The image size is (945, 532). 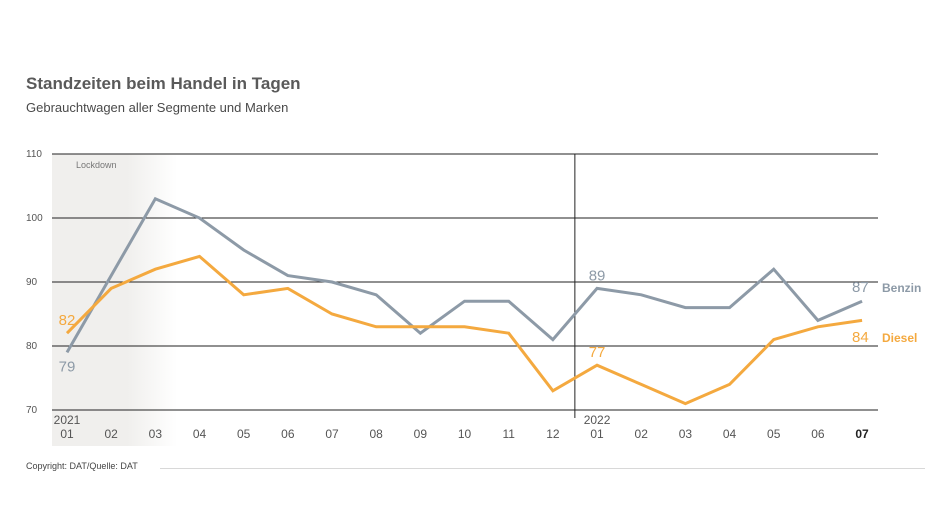 What do you see at coordinates (32, 282) in the screenshot?
I see `y-tick-label: 90` at bounding box center [32, 282].